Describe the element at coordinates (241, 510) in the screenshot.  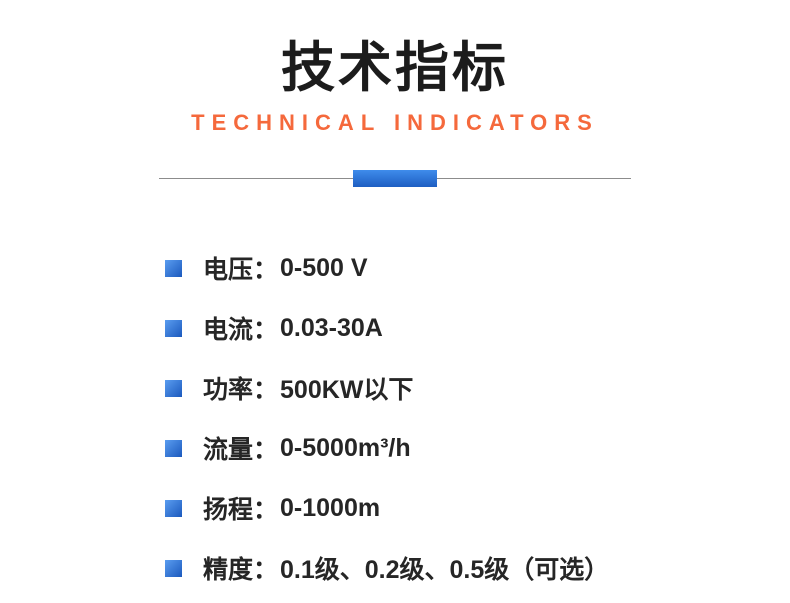
I see `spec-label: 扬程：` at that location.